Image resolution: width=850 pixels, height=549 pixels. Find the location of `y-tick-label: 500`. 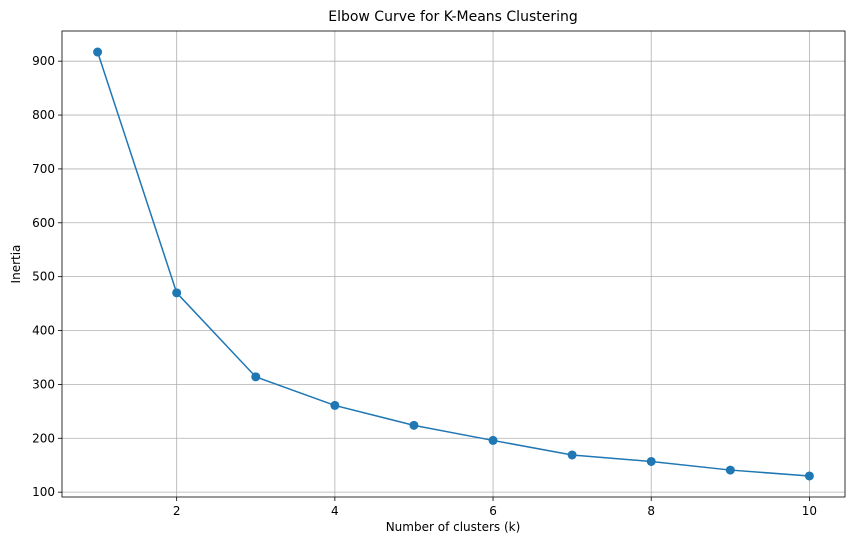

y-tick-label: 500 is located at coordinates (43, 277).